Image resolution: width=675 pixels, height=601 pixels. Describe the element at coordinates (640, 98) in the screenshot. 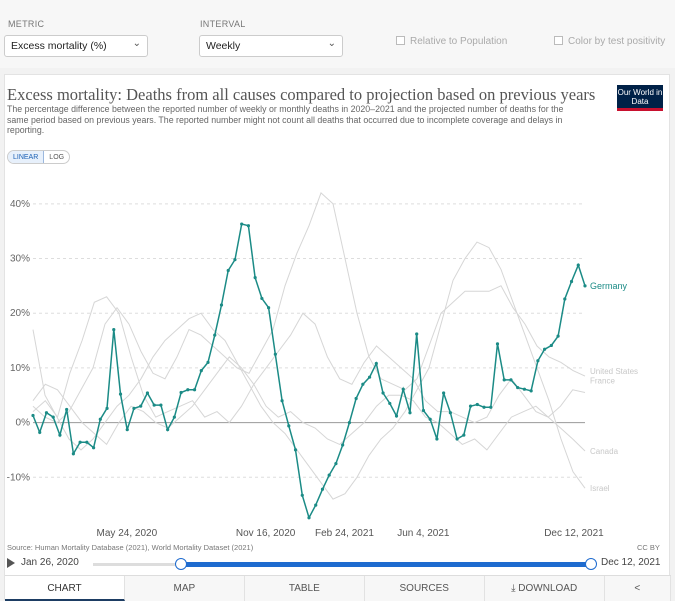

I see `owid-logo: Our World in Data` at that location.